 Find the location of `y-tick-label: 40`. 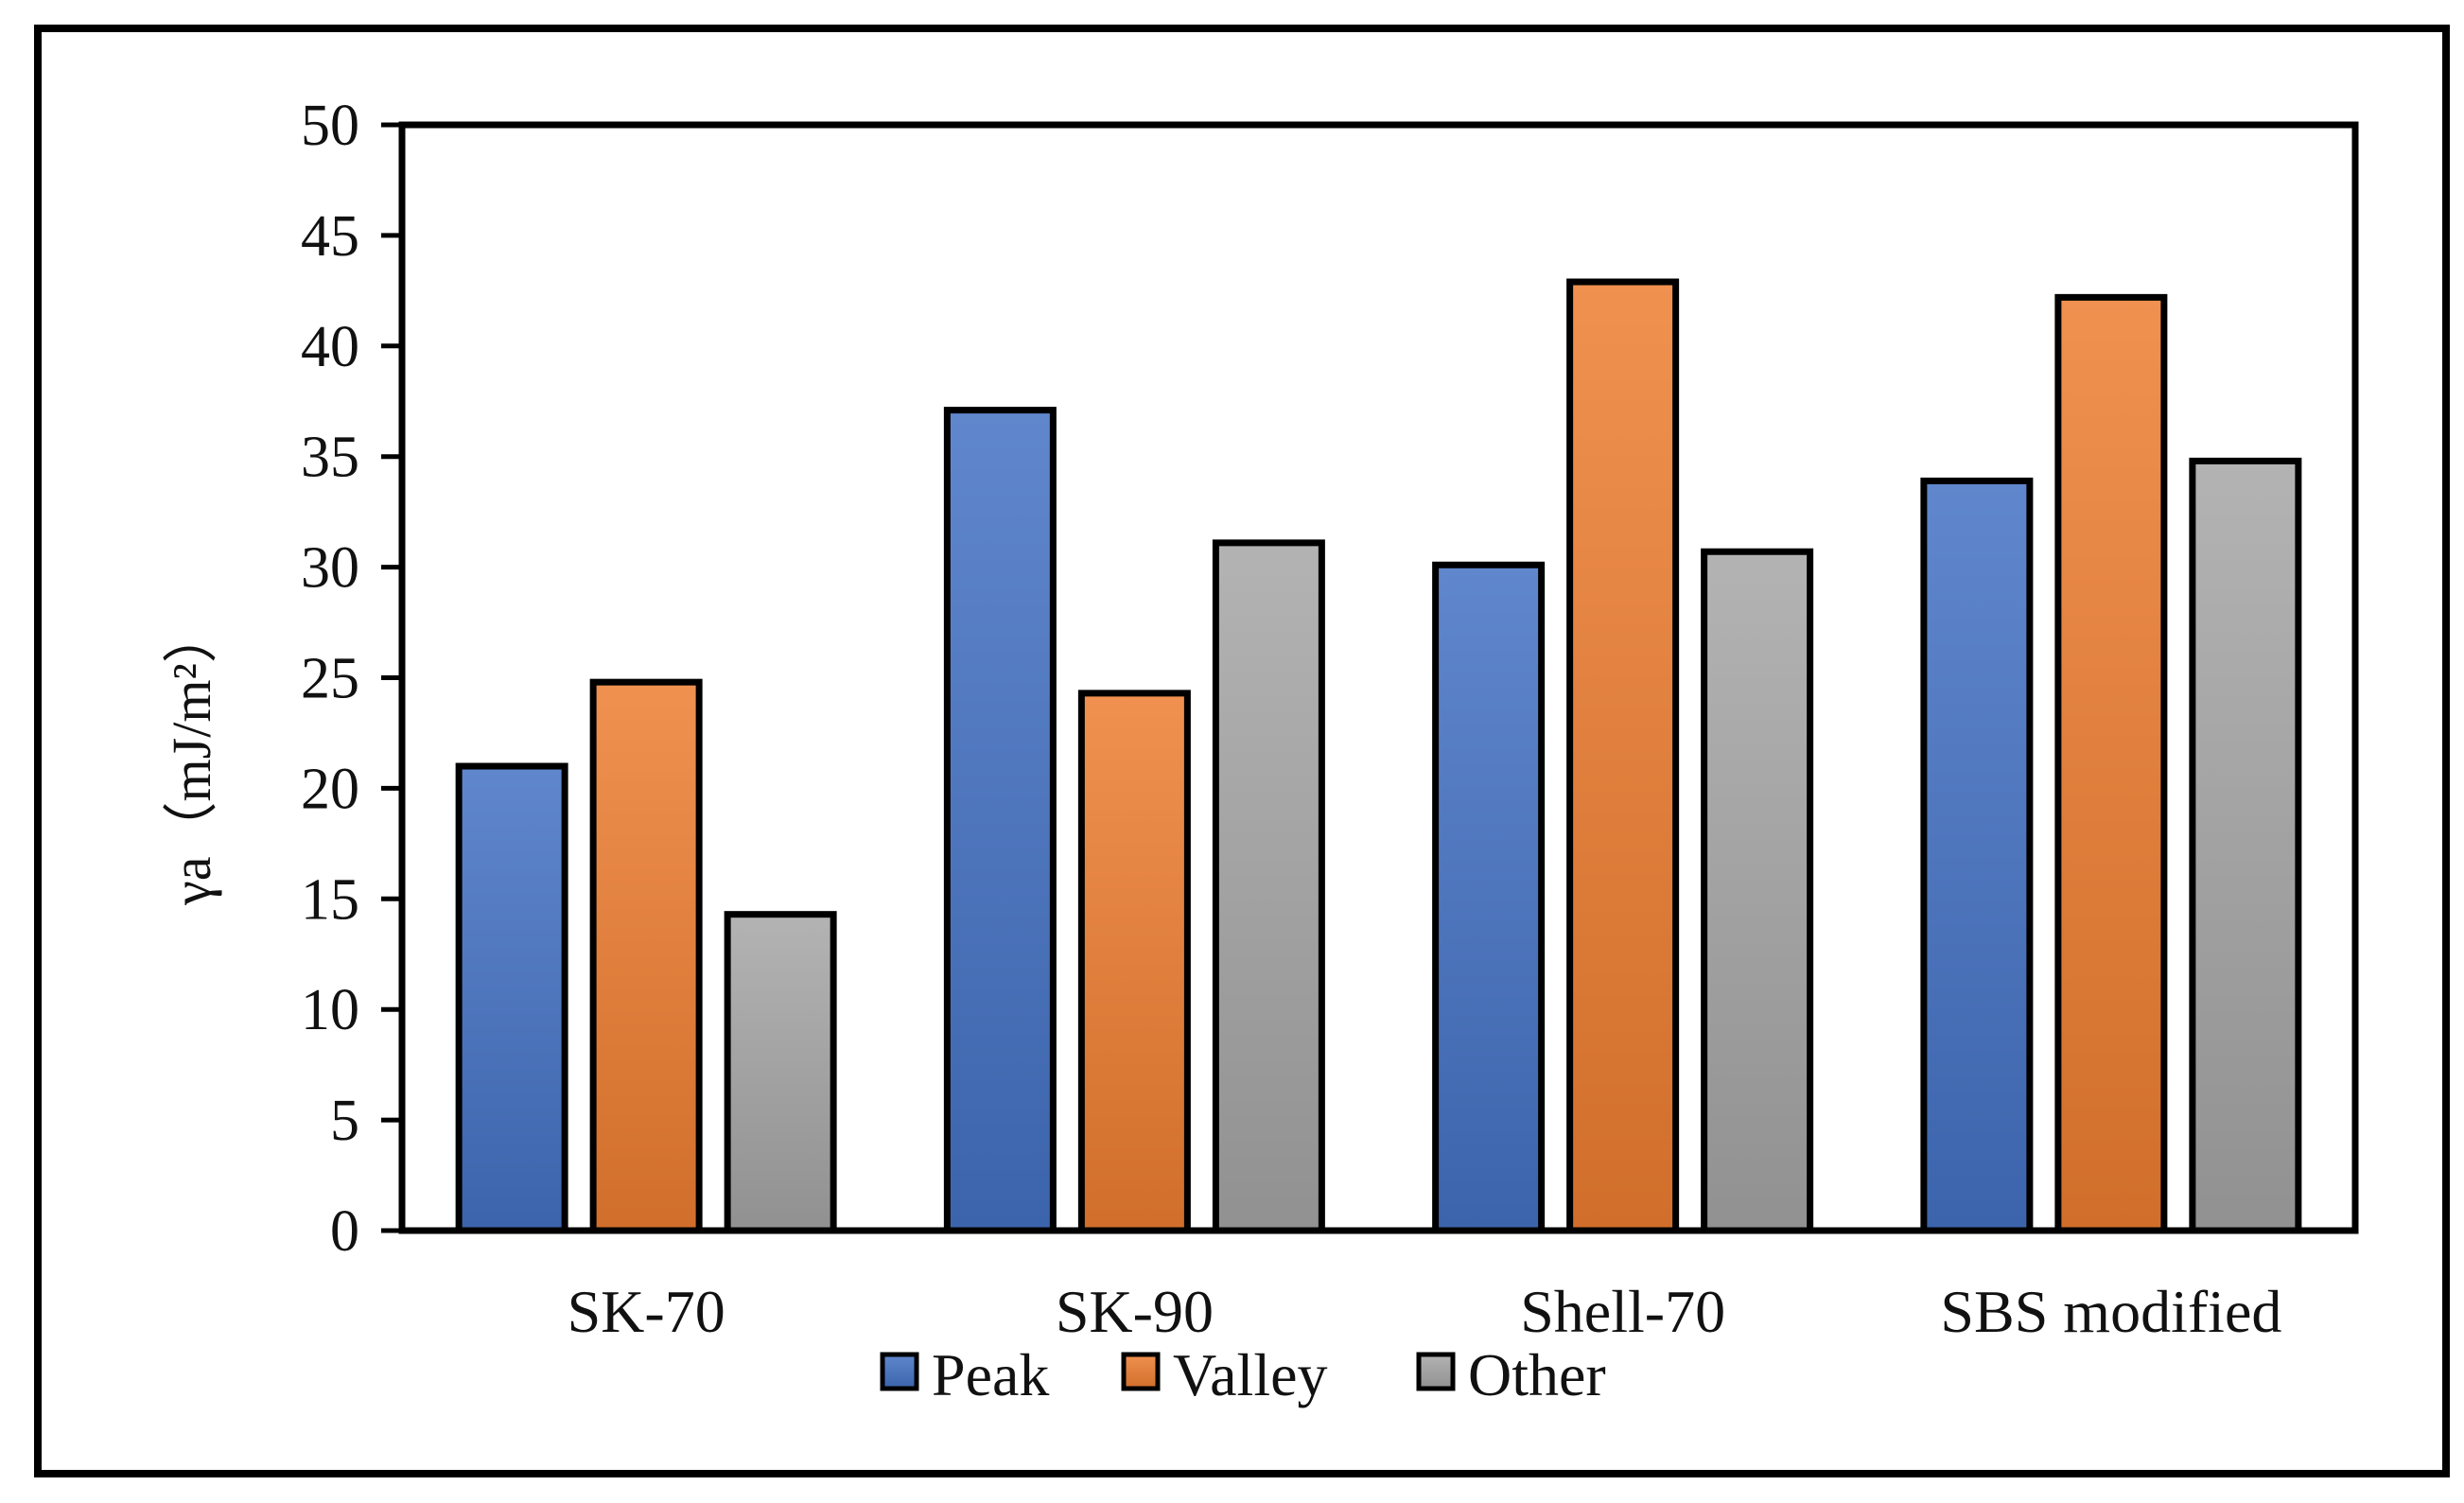

y-tick-label: 40 is located at coordinates (330, 347).